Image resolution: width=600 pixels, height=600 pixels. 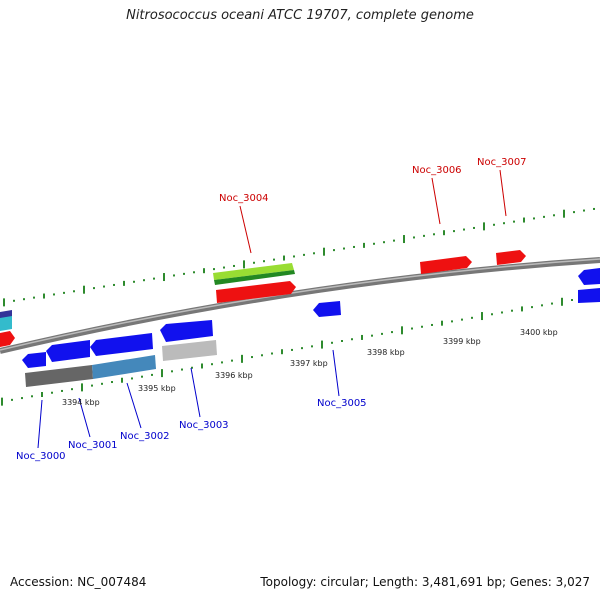 What do you see at coordinates (254, 277) in the screenshot?
I see `feature-dark-green` at bounding box center [254, 277].